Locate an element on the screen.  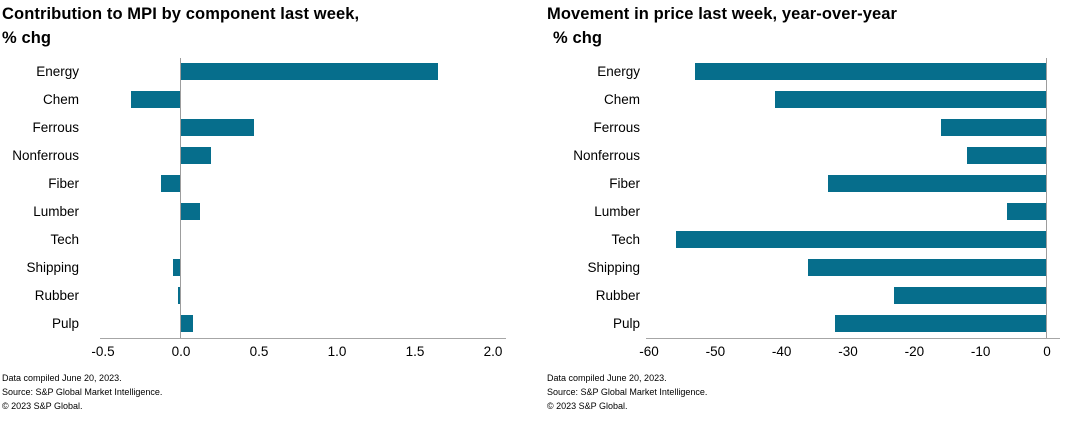
x-axis-ticks: -60 -50 -40 -30 -20 -10 0 is located at coordinates (845, 353).